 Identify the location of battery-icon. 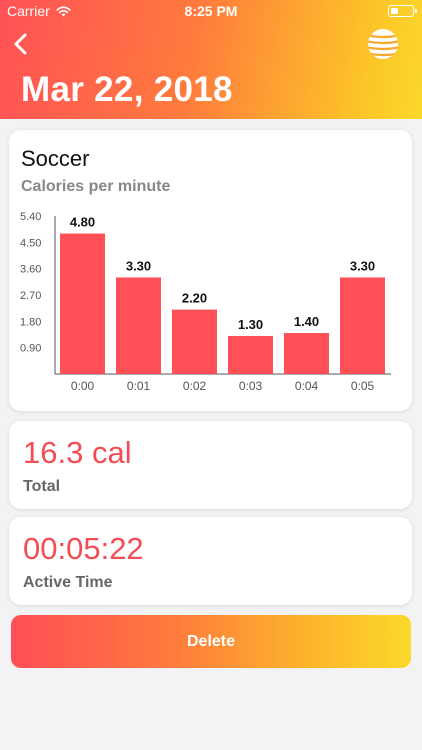
(402, 11).